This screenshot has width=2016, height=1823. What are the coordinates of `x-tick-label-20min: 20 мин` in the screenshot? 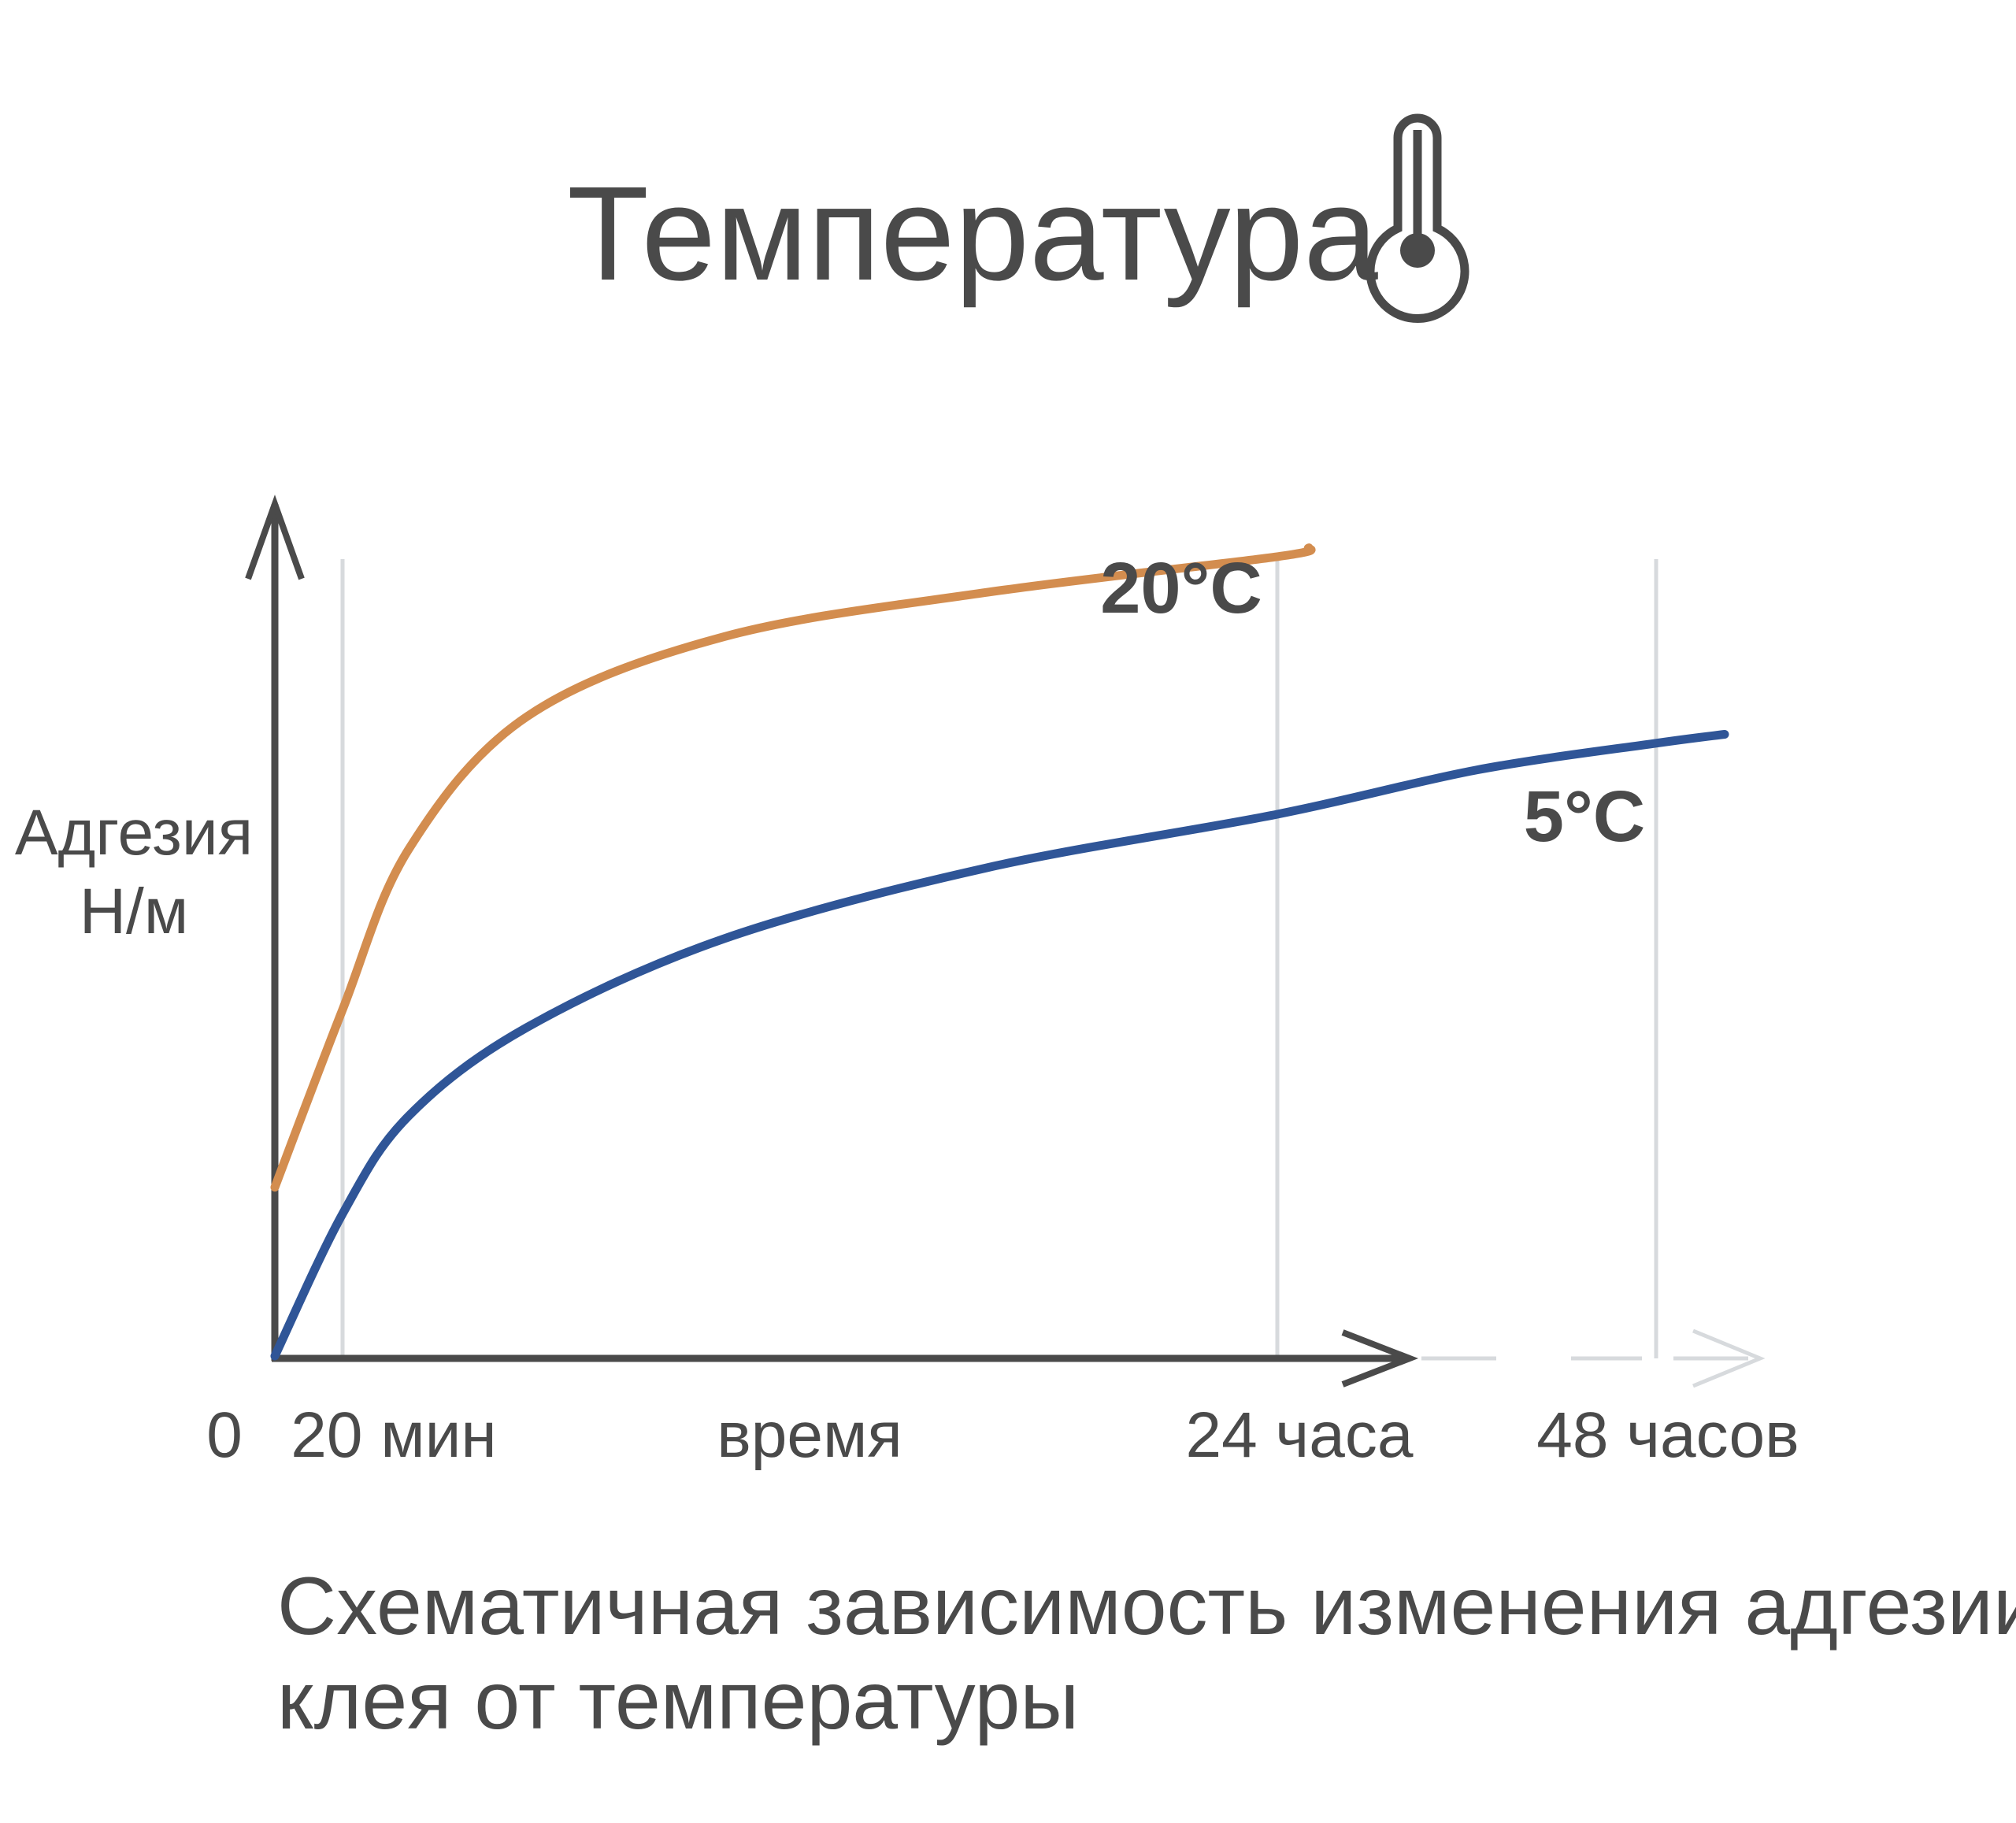 It's located at (393, 1435).